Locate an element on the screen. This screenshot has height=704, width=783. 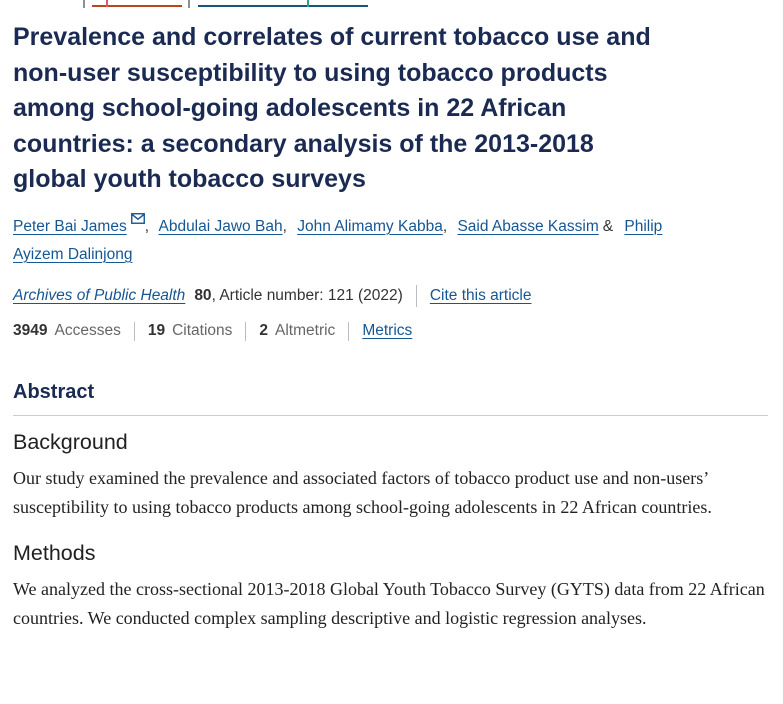
methods-heading: Methods is located at coordinates (54, 552).